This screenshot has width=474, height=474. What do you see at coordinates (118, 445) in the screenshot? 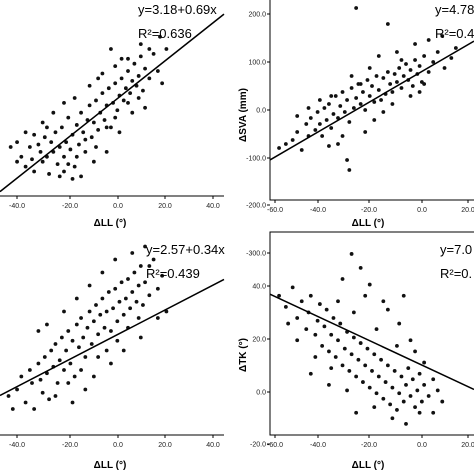
I see `x-tick-label: 0.0` at bounding box center [118, 445].